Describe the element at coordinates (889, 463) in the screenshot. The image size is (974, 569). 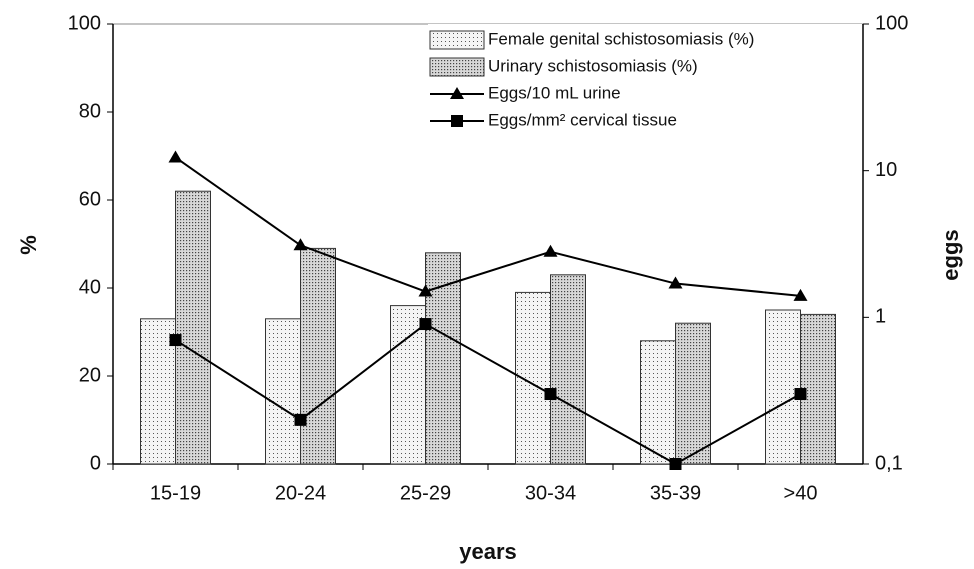
I see `y2-tick-label: 0,1` at that location.